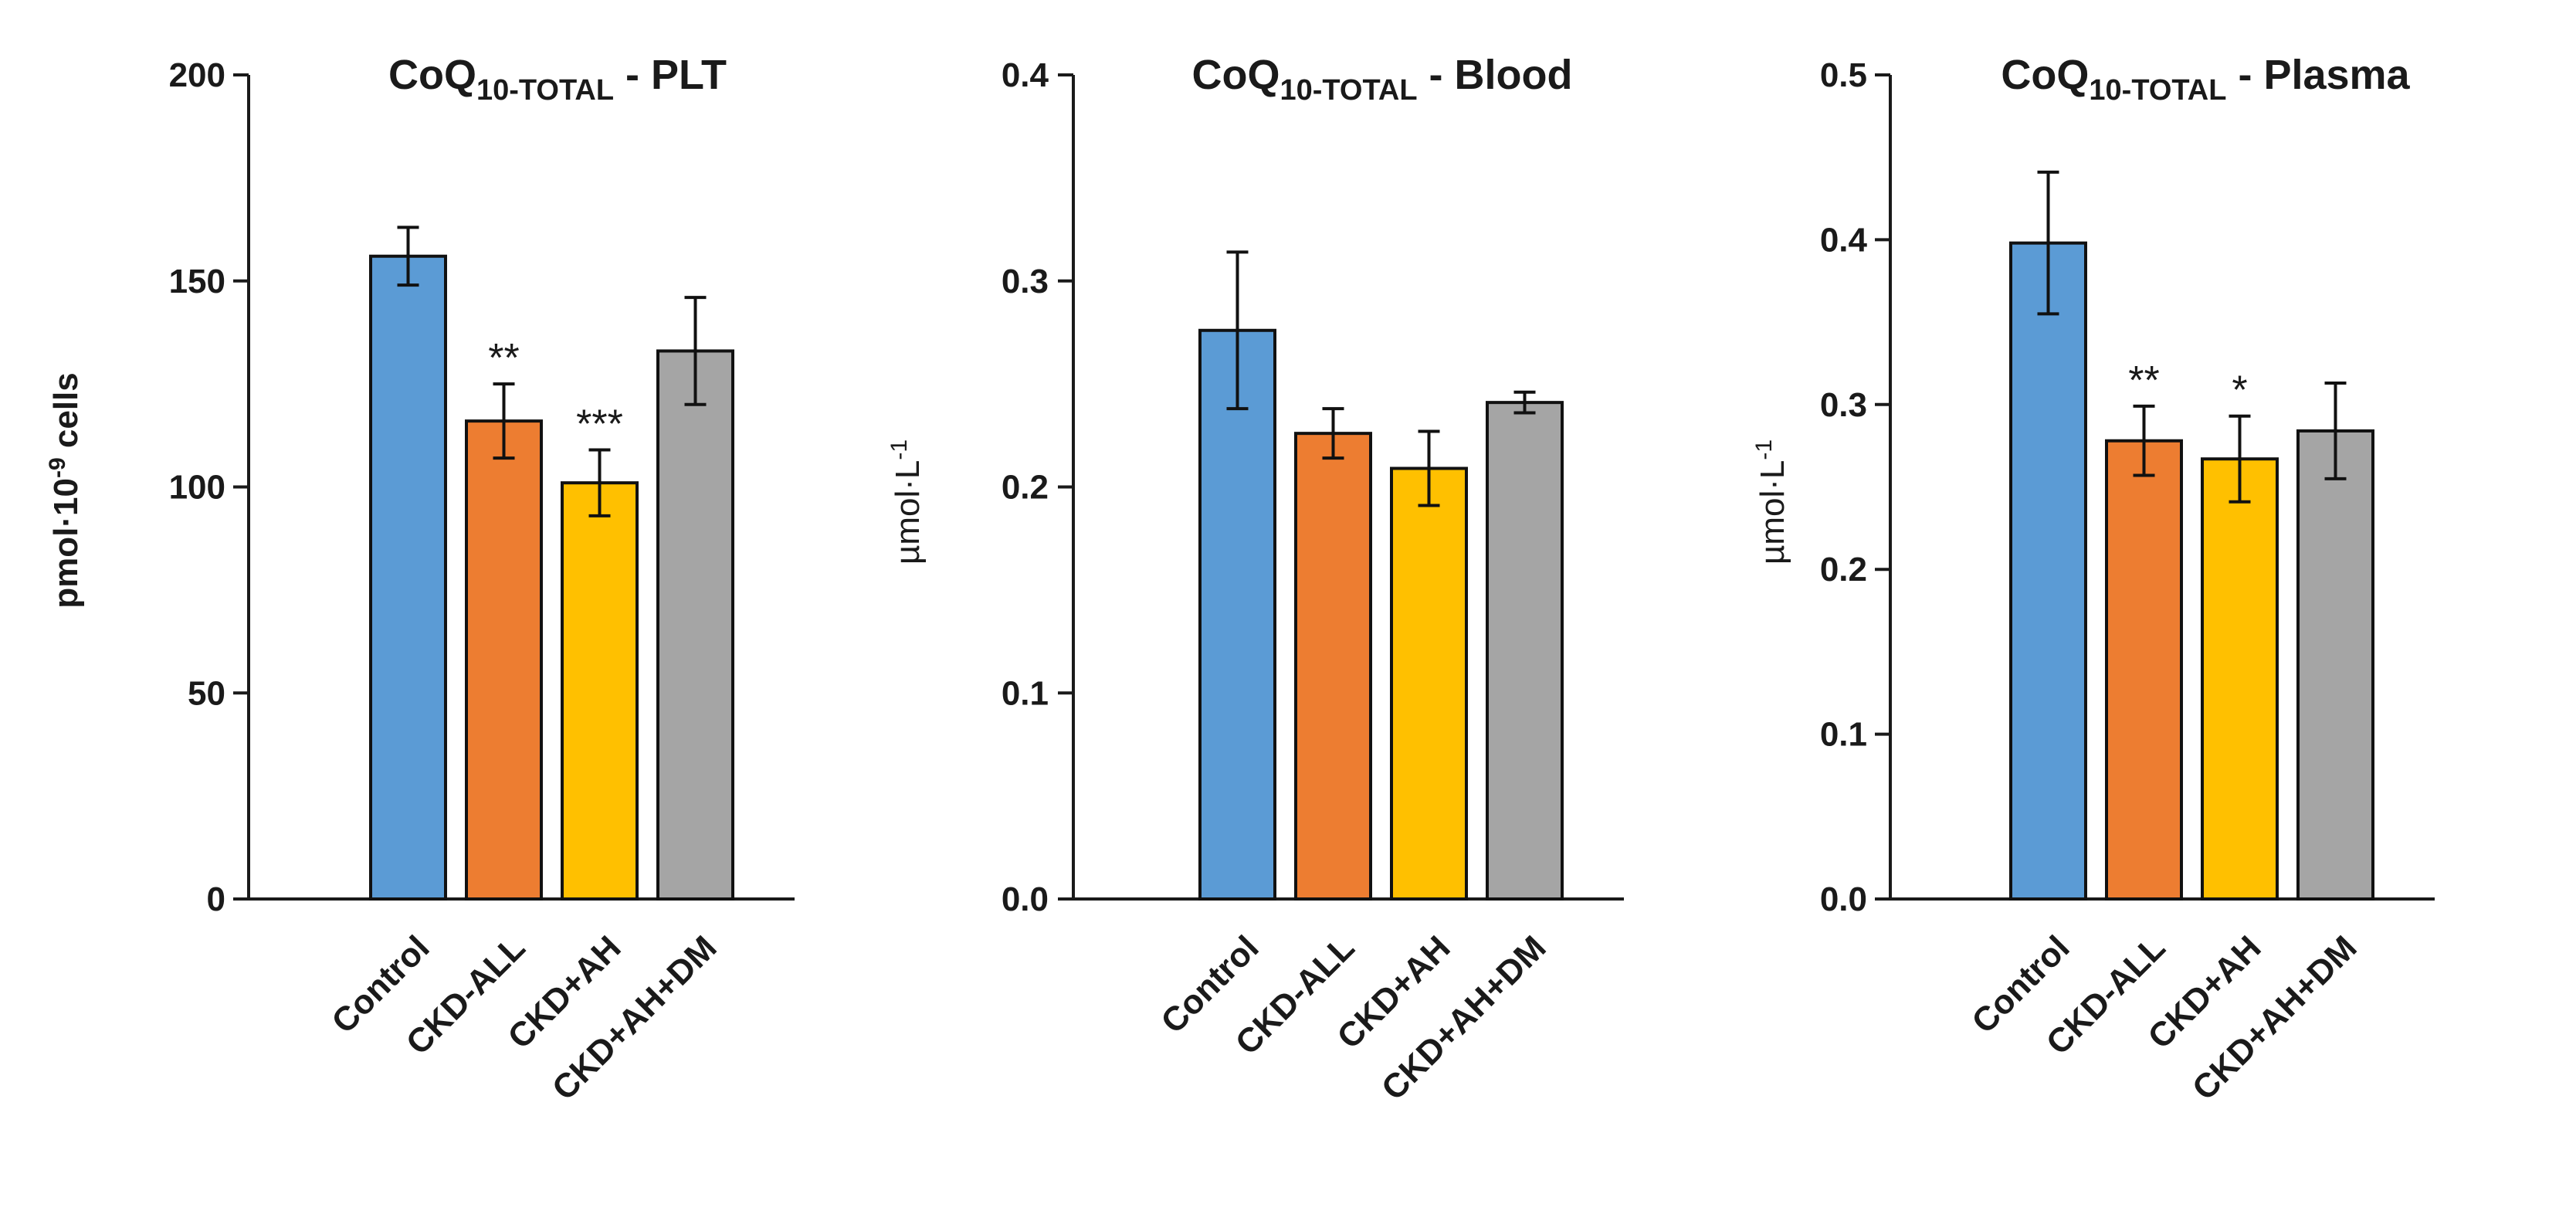 This screenshot has width=2576, height=1211. What do you see at coordinates (2239, 390) in the screenshot?
I see `significance-marker: *` at bounding box center [2239, 390].